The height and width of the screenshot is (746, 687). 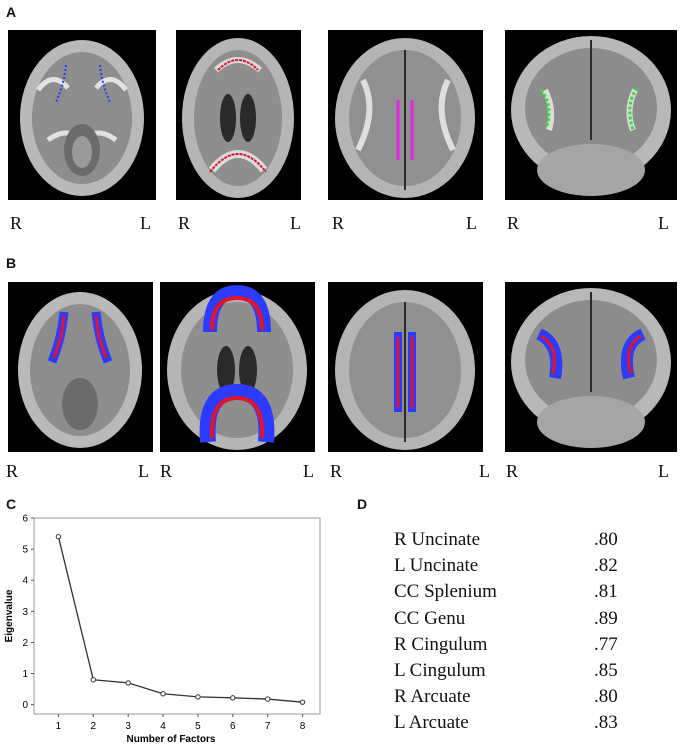 I want to click on orientation-left-a4: L, so click(x=663, y=223).